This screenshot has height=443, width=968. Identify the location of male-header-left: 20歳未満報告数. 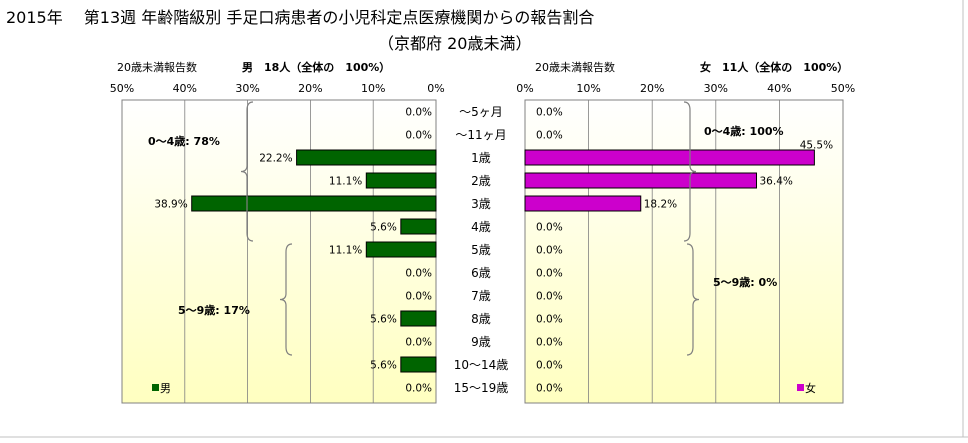
(157, 67).